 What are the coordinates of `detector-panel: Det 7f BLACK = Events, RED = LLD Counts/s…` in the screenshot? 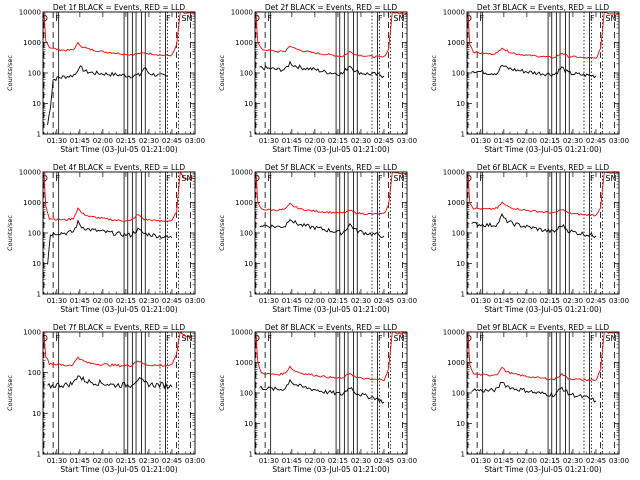 It's located at (105, 398).